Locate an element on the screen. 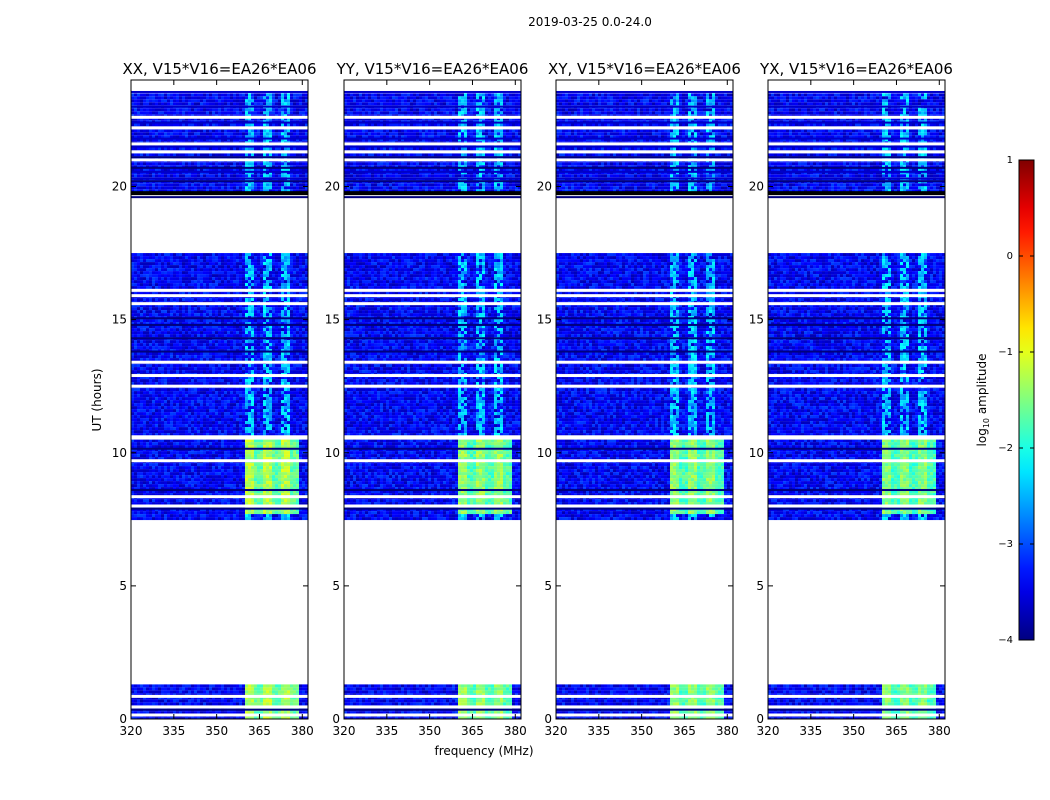 The width and height of the screenshot is (1050, 800). colorbar-tick-label: −1 is located at coordinates (1005, 352).